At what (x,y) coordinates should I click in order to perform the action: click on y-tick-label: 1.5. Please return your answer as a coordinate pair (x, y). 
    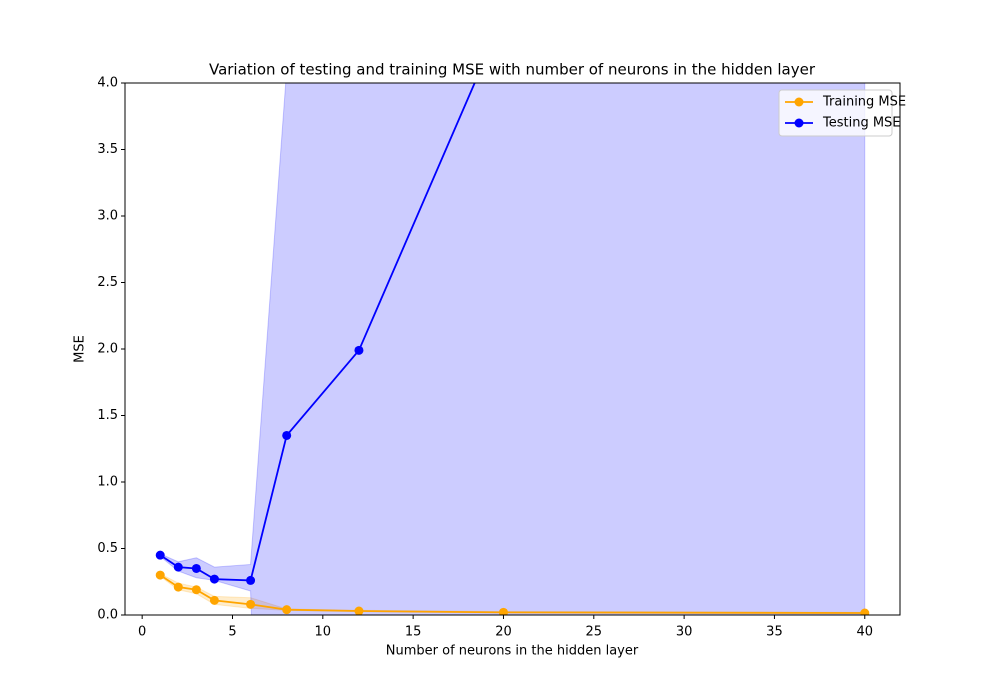
    Looking at the image, I should click on (107, 415).